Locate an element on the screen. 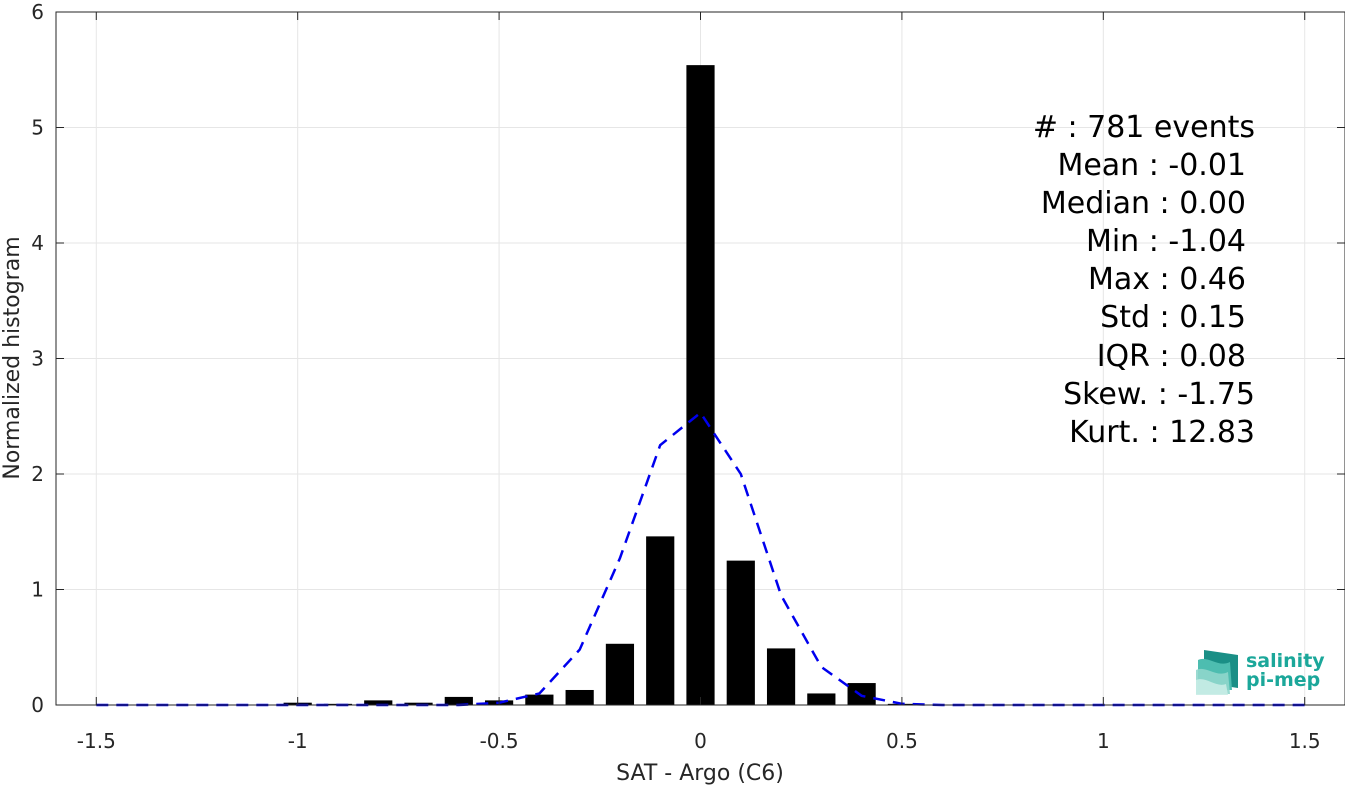  stat-median: Median : 0.00 is located at coordinates (1143, 203).